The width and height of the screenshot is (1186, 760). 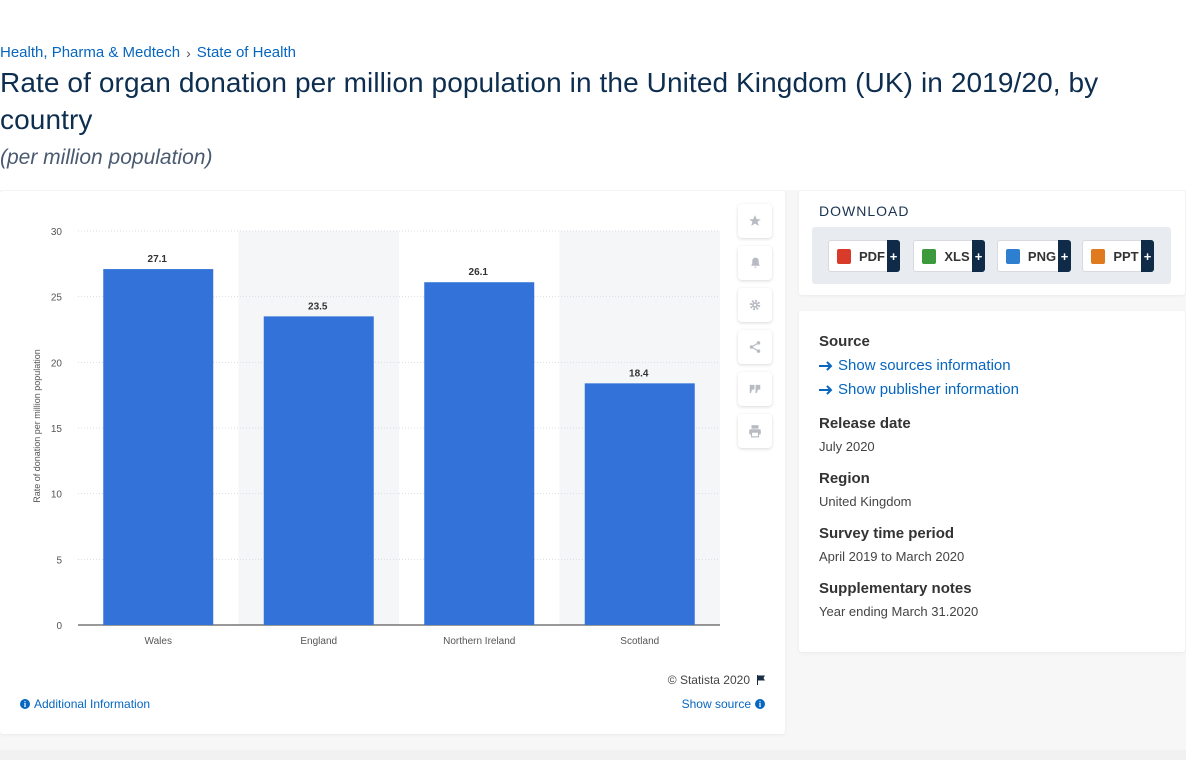 What do you see at coordinates (59, 626) in the screenshot?
I see `y-tick-label: 0` at bounding box center [59, 626].